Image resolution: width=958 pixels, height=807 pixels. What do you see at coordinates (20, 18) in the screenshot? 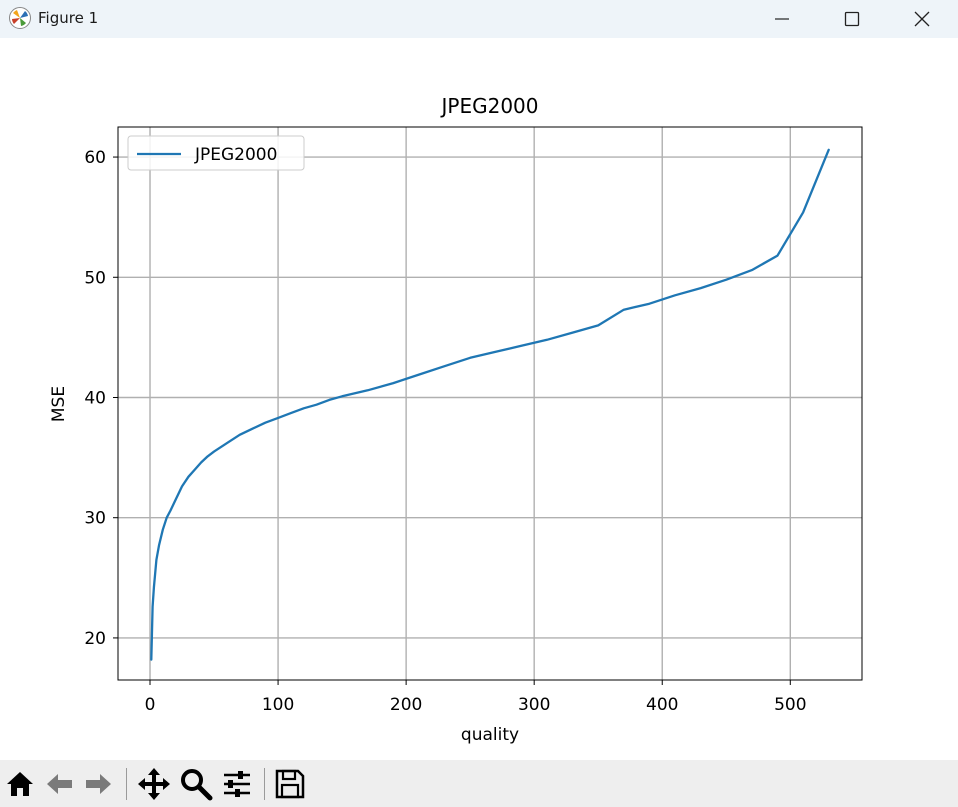
I see `matplotlib-logo-icon` at bounding box center [20, 18].